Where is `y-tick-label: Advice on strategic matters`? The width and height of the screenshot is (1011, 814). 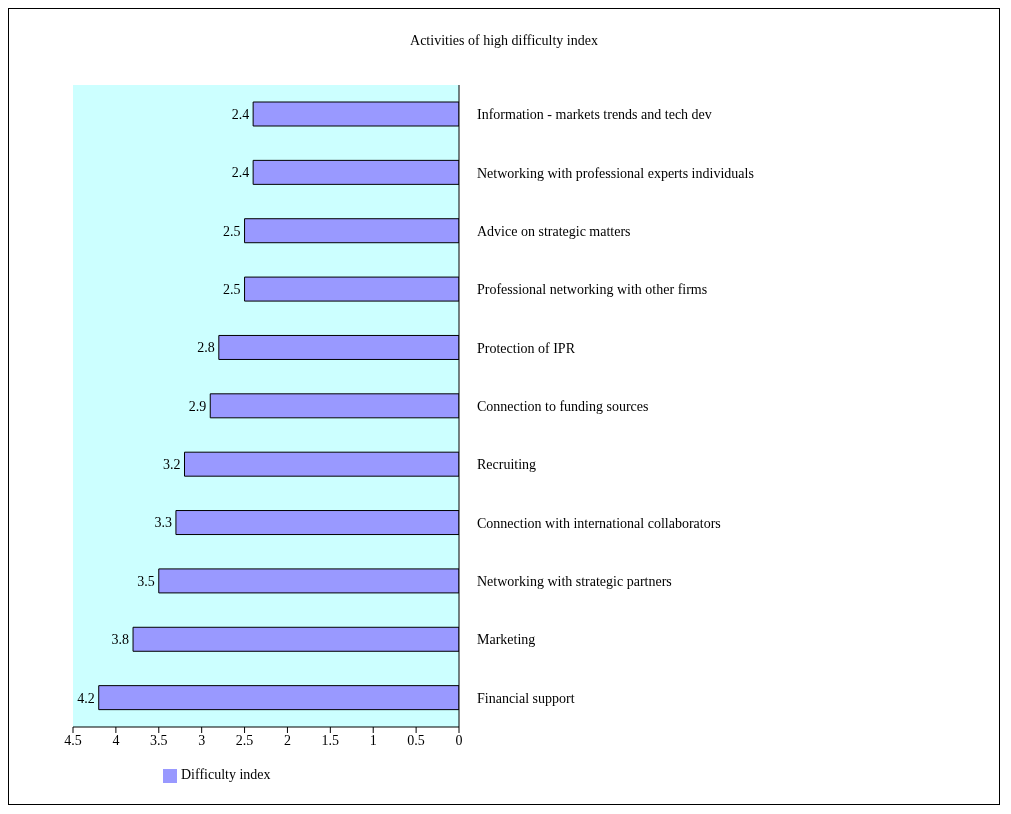 y-tick-label: Advice on strategic matters is located at coordinates (554, 231).